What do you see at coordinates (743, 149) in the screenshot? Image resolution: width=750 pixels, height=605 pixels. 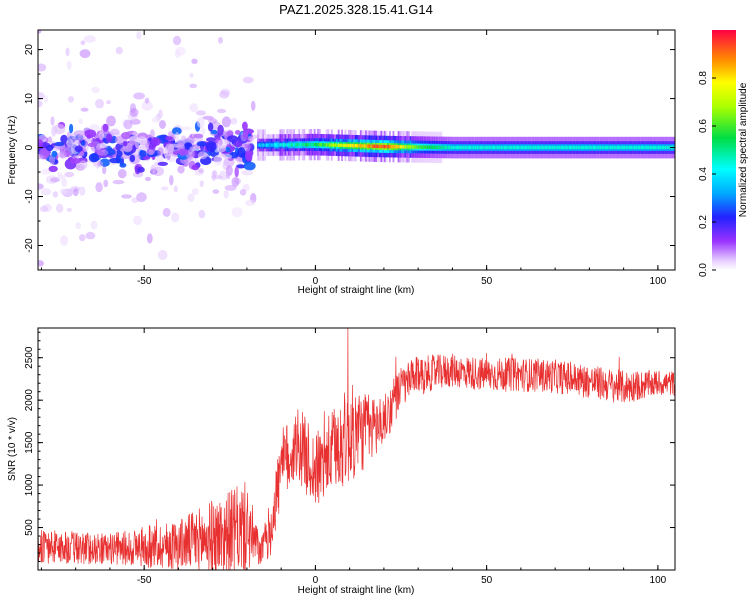 I see `colorbar-label: Normalized spectral amplitude` at bounding box center [743, 149].